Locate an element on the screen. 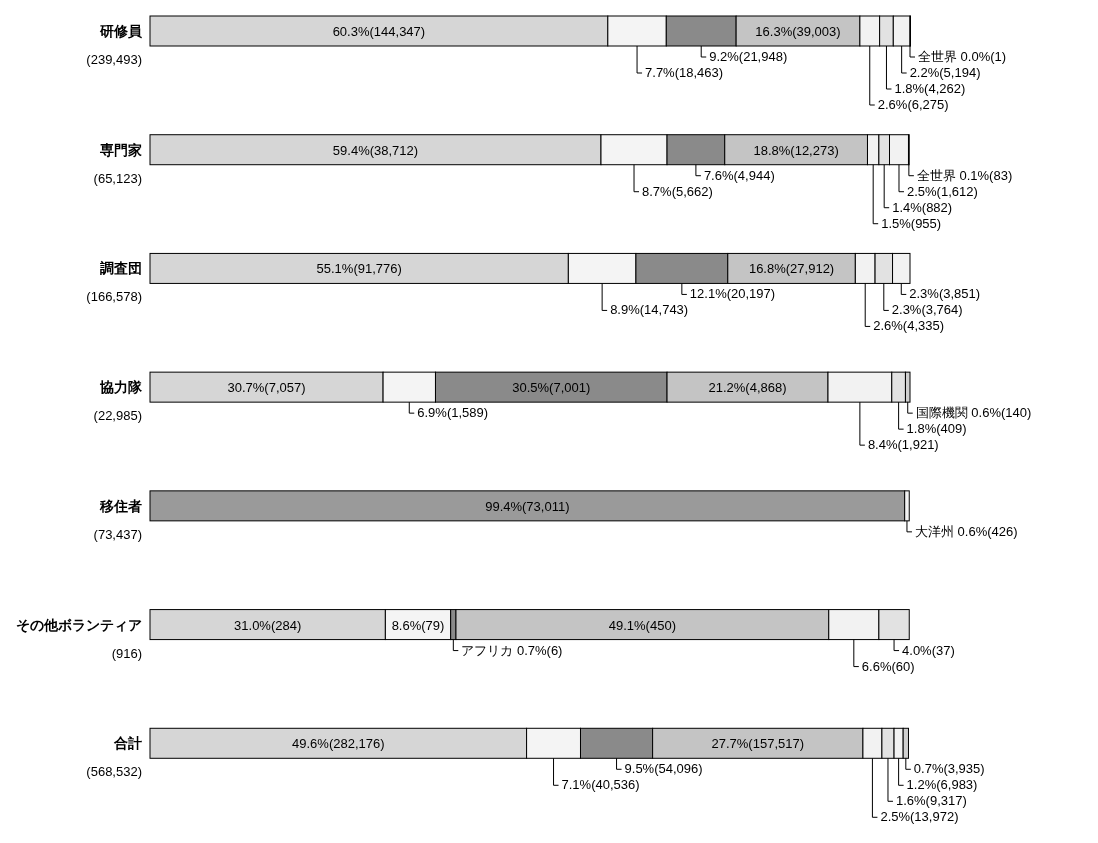 This screenshot has width=1098, height=843. data-label: 59.4%(38,712) is located at coordinates (375, 150).